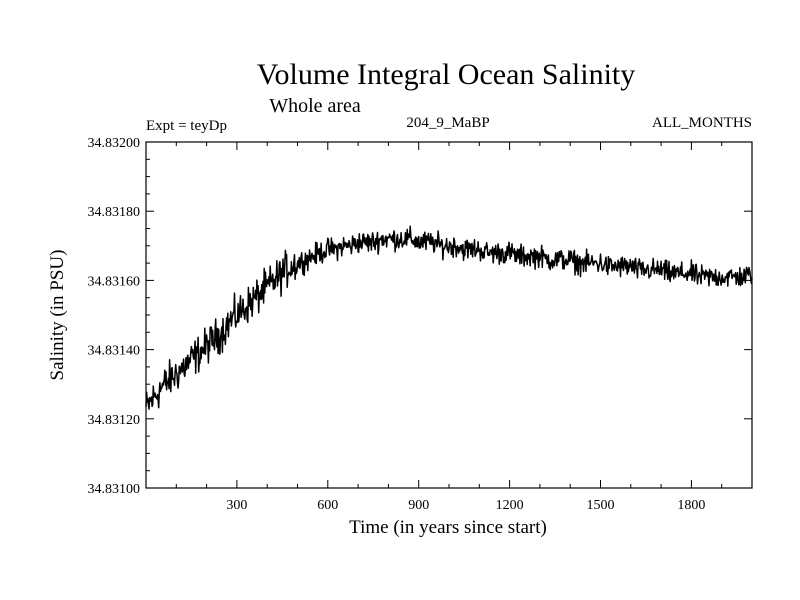  Describe the element at coordinates (702, 123) in the screenshot. I see `season-label: ALL_MONTHS` at that location.